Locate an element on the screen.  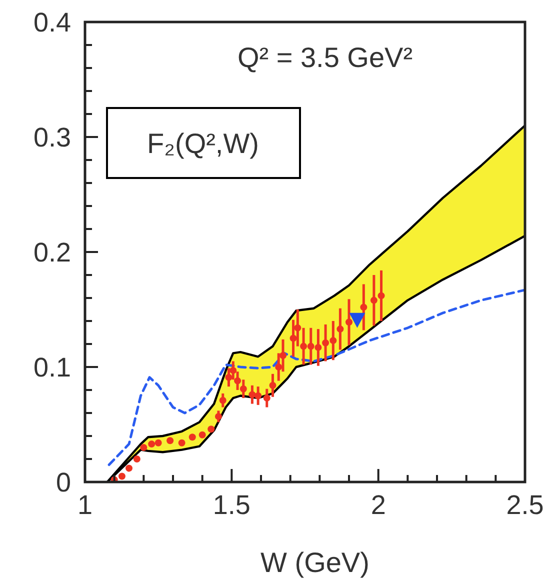
y-tick-label: 0.2 is located at coordinates (52, 252).